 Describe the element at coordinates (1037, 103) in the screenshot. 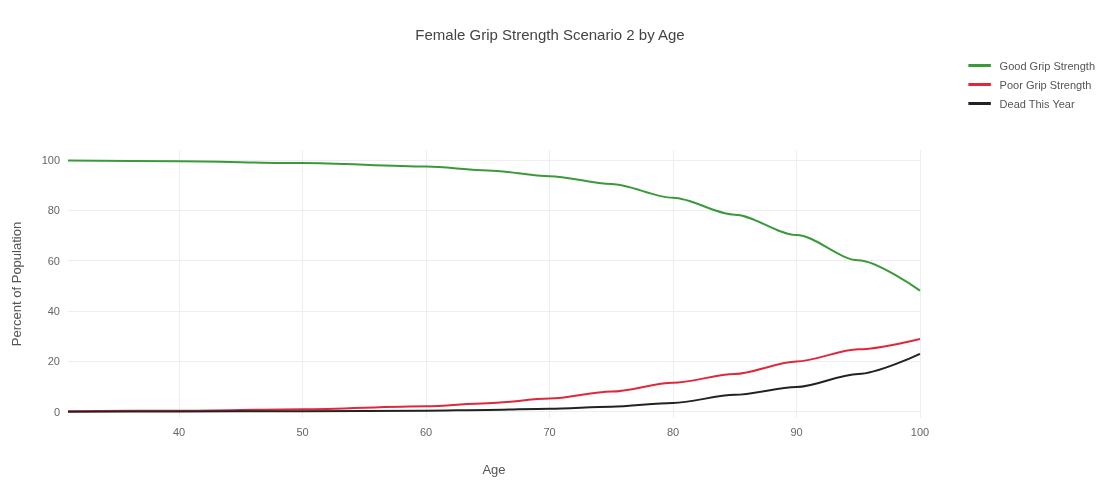

I see `legend-label: Dead This Year` at that location.